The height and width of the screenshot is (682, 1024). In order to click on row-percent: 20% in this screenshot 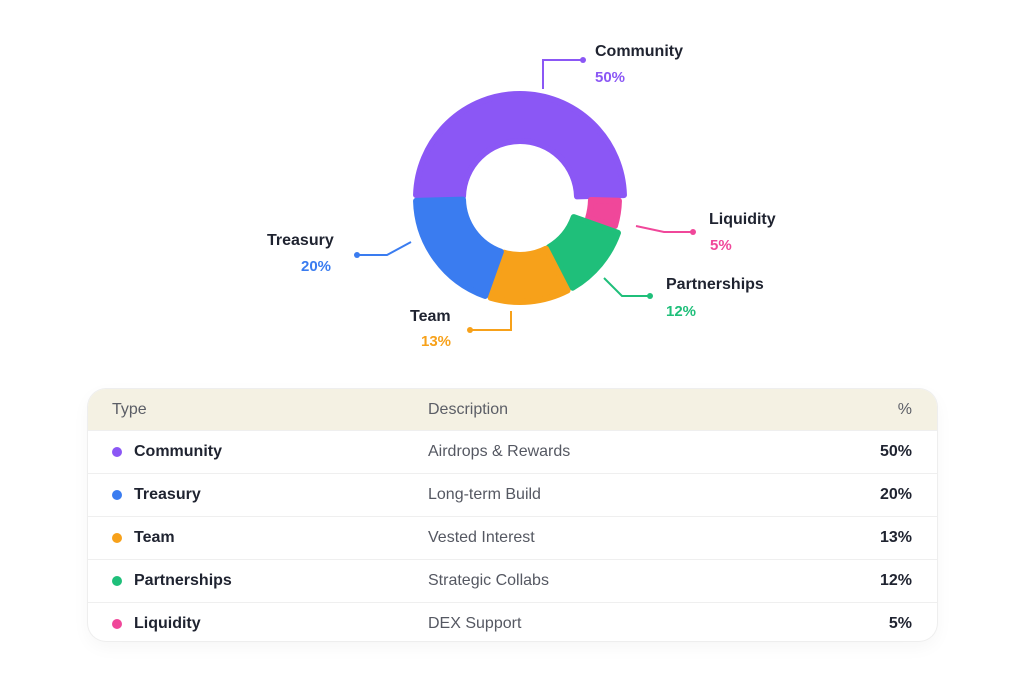, I will do `click(895, 494)`.